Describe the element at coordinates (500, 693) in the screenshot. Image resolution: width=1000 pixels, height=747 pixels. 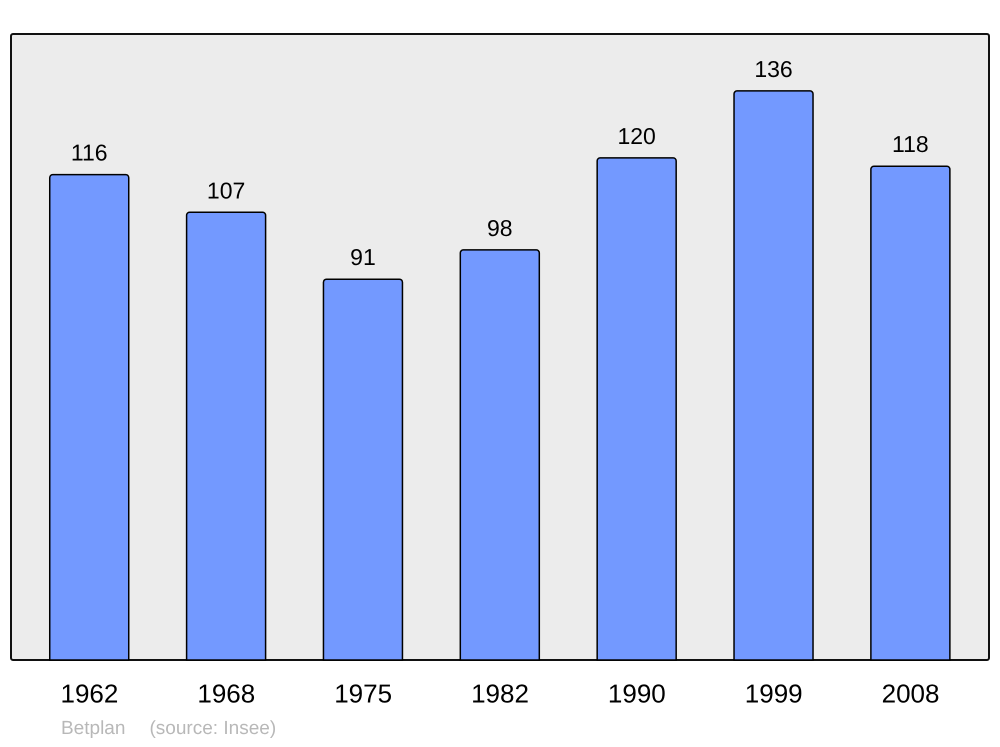
I see `x-tick-label: 1982` at that location.